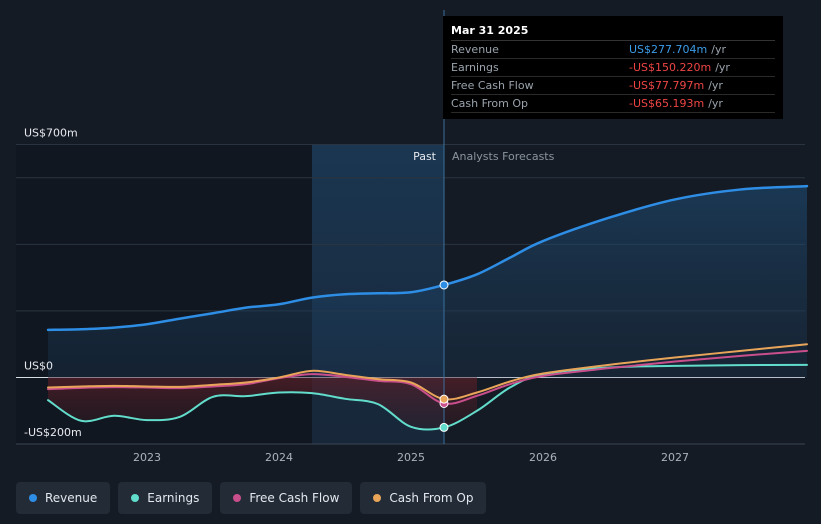 This screenshot has height=524, width=821. What do you see at coordinates (444, 285) in the screenshot?
I see `revenue-marker` at bounding box center [444, 285].